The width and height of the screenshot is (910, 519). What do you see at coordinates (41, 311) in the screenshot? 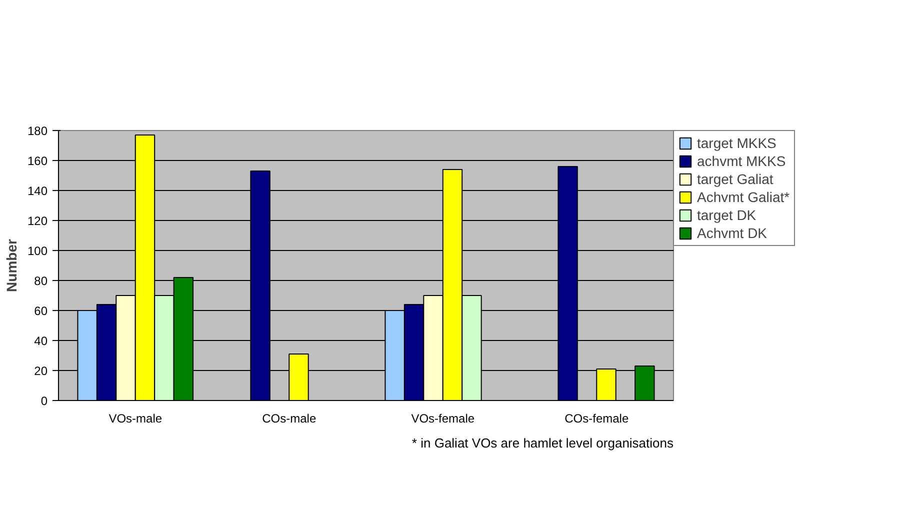
I see `y-tick-label: 60` at bounding box center [41, 311].